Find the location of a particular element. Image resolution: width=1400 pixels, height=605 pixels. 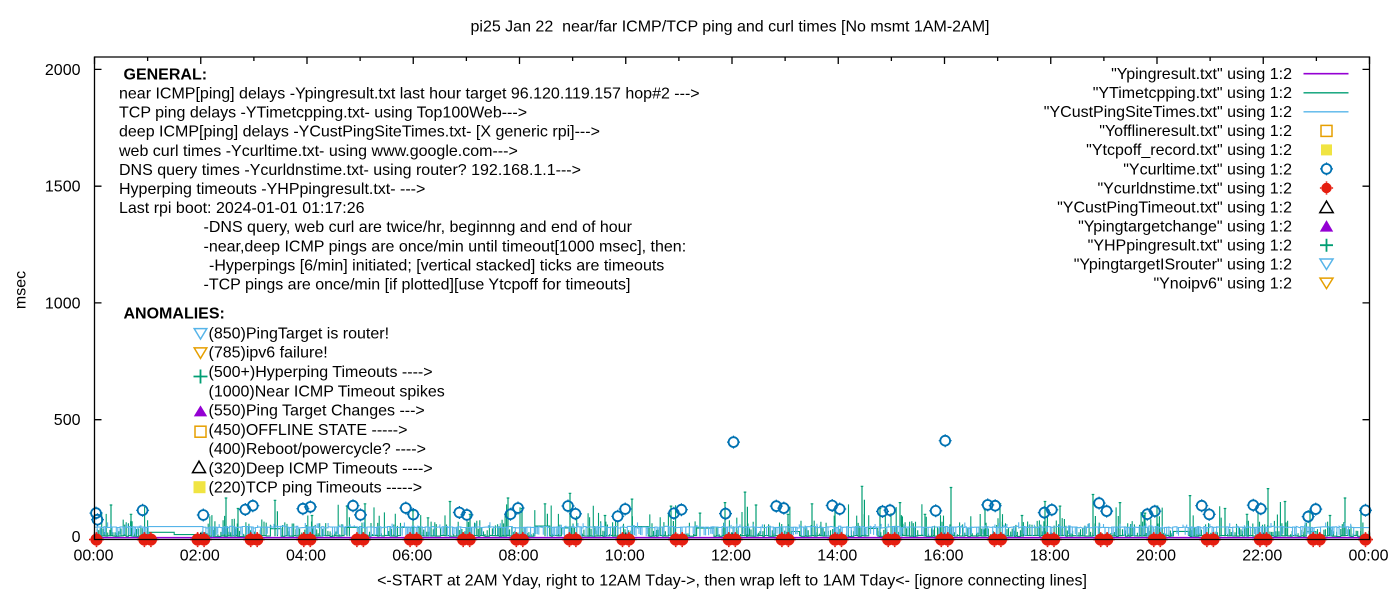

svg-text: (450)OFFLINE STATE -----> is located at coordinates (308, 430).